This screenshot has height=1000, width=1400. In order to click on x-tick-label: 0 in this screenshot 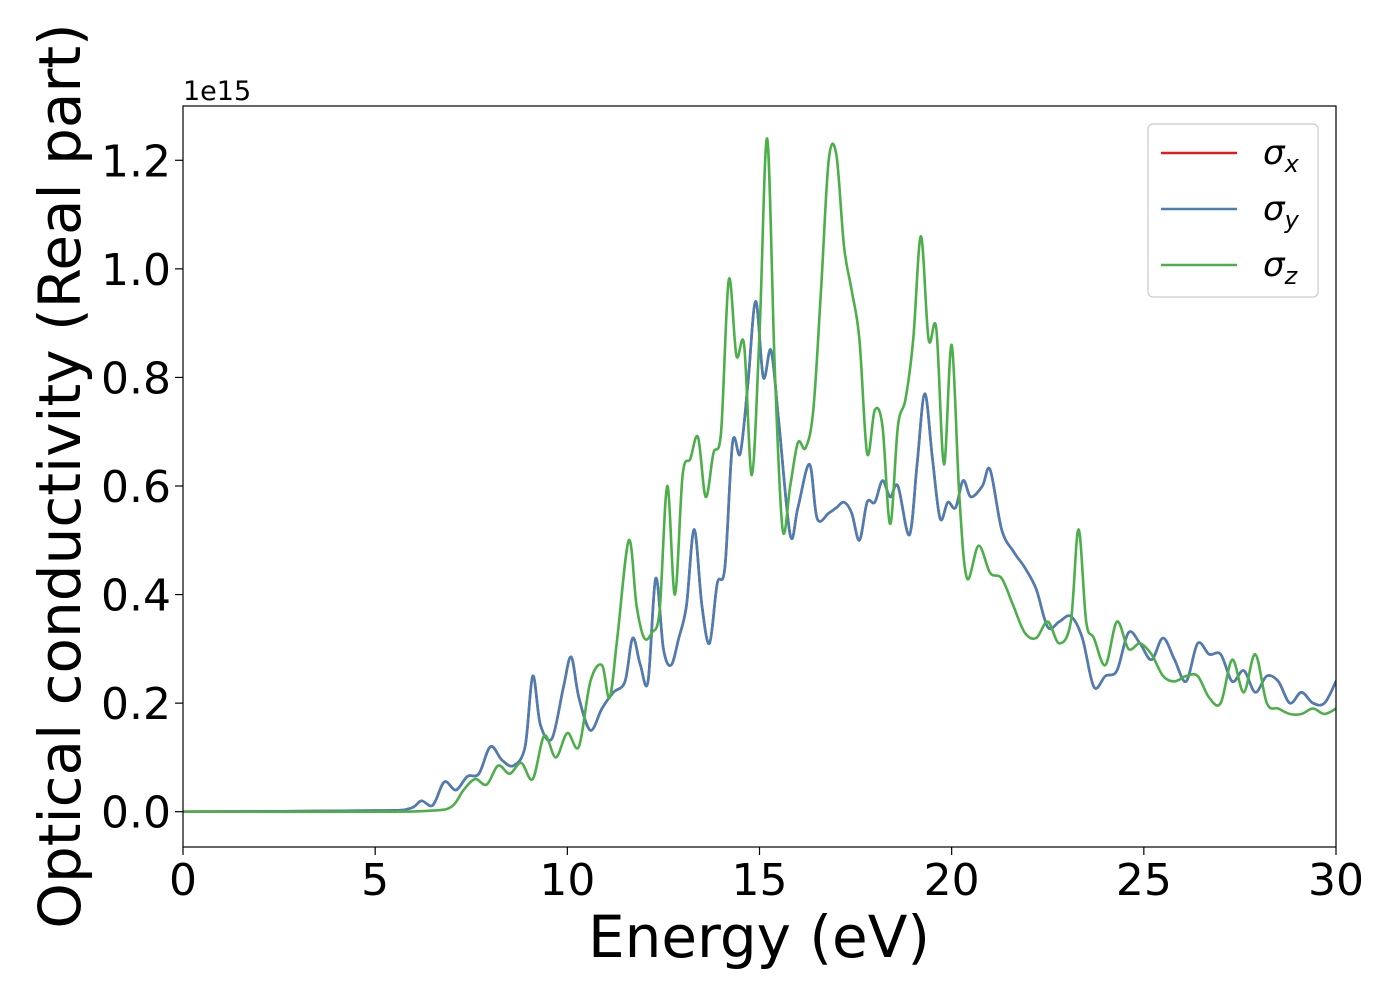, I will do `click(183, 880)`.